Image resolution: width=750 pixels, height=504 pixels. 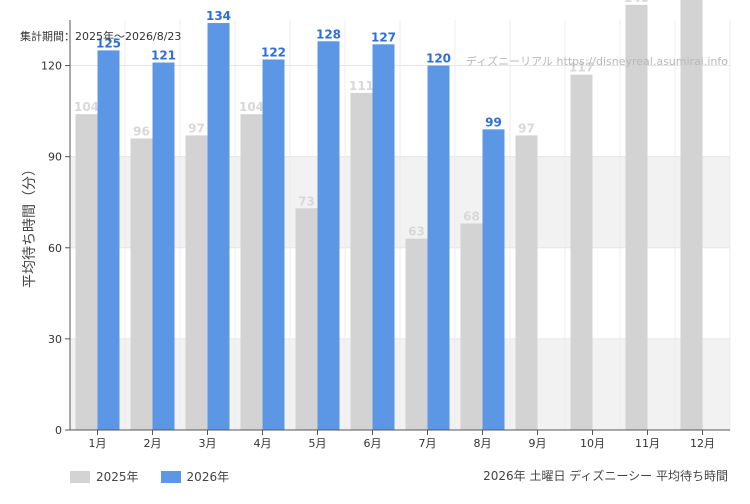 What do you see at coordinates (263, 443) in the screenshot?
I see `x-tick-label: 4月` at bounding box center [263, 443].